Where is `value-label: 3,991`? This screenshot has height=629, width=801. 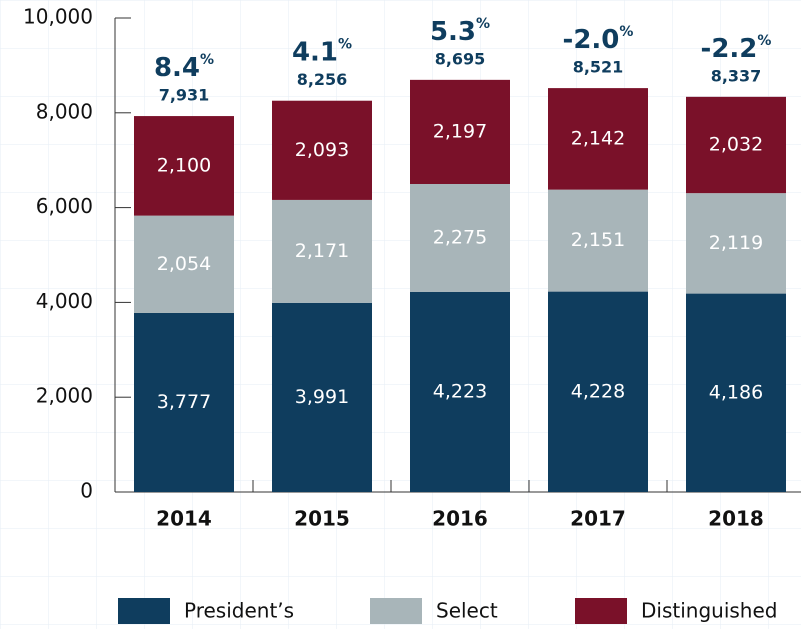
value-label: 3,991 is located at coordinates (322, 397).